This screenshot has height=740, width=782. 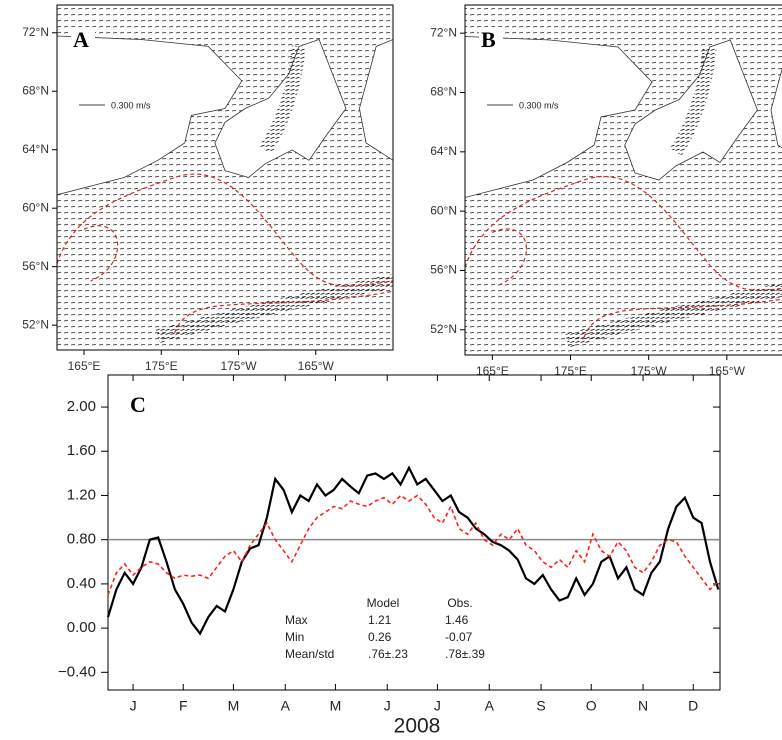 What do you see at coordinates (294, 637) in the screenshot?
I see `stats-row-label: Min` at bounding box center [294, 637].